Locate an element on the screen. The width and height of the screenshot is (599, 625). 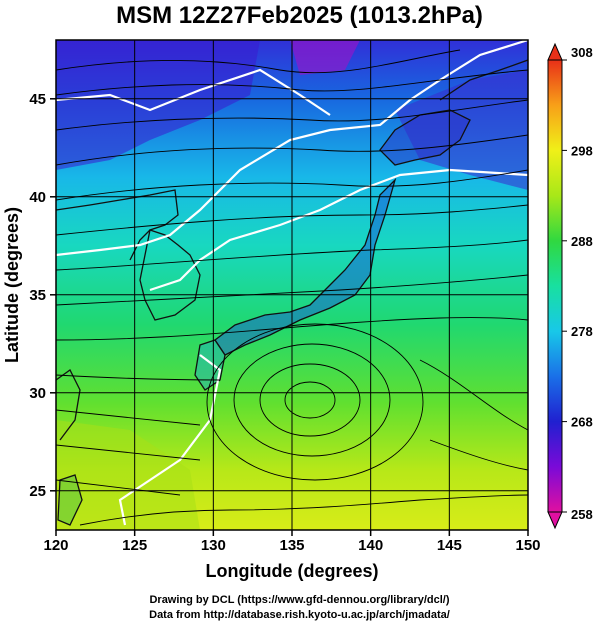
y-axis-label: Latitude (degrees) is located at coordinates (12, 285).